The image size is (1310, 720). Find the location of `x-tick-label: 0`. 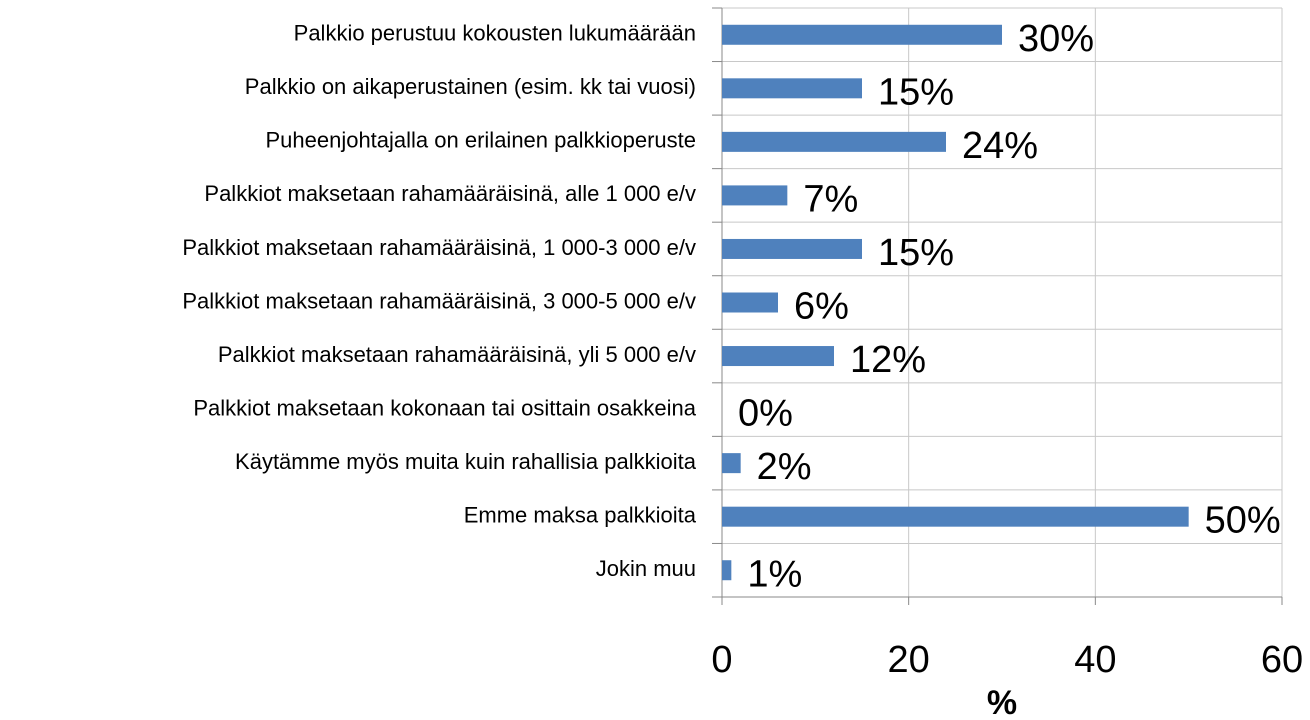

x-tick-label: 0 is located at coordinates (721, 660).